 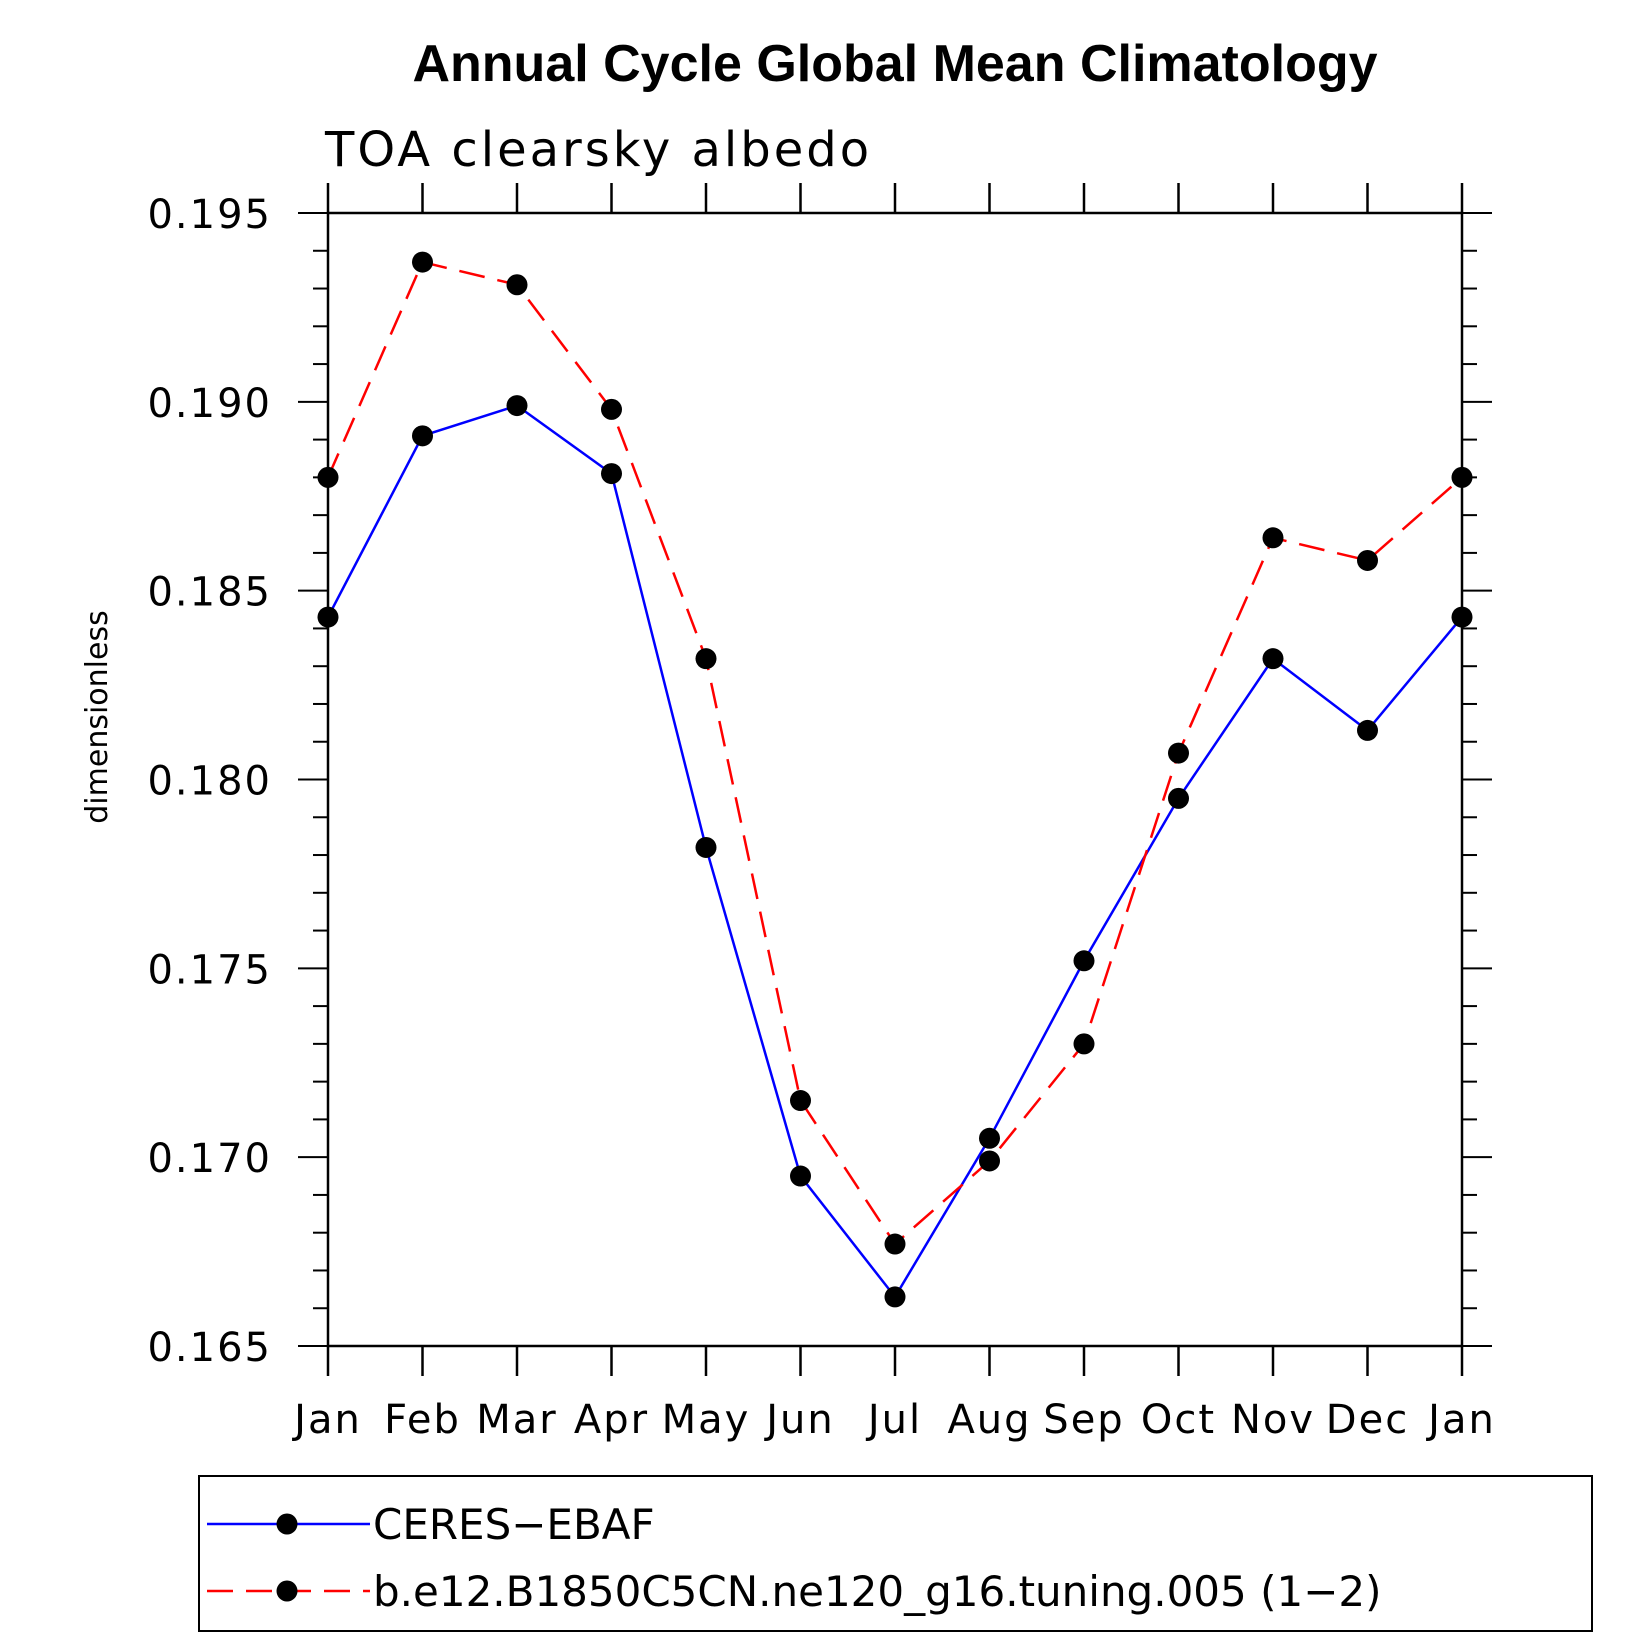 I want to click on x-tick-label: Apr, so click(x=611, y=1420).